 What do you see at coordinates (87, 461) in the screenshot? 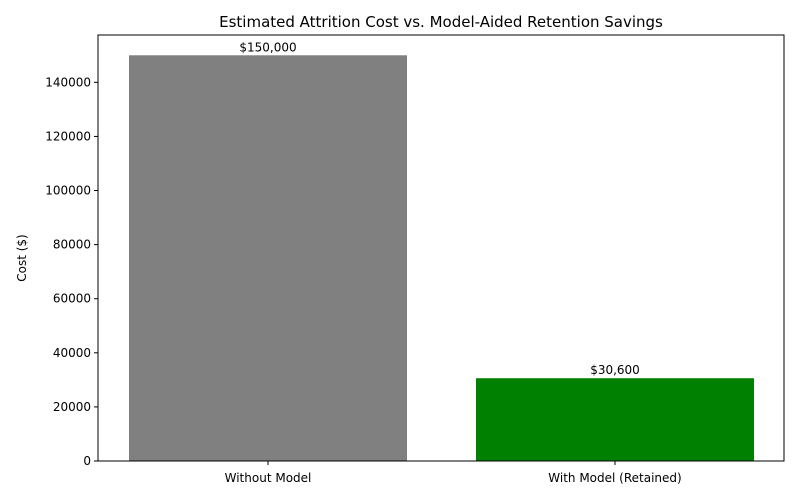
I see `y-tick-label: 0` at bounding box center [87, 461].